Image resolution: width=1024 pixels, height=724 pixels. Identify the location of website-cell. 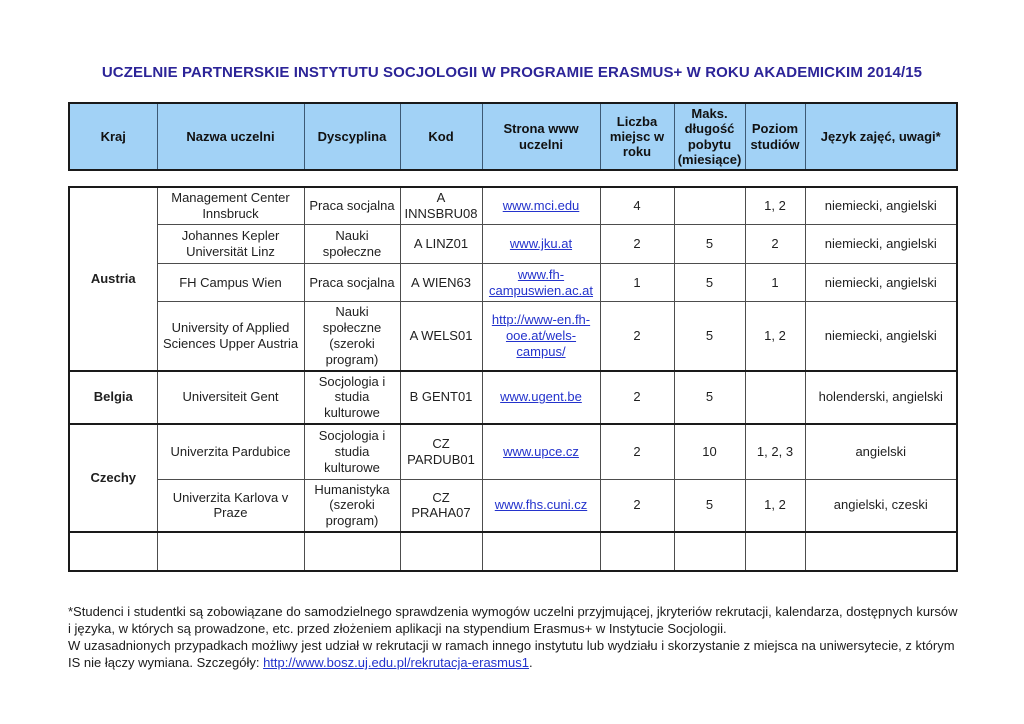
(541, 551).